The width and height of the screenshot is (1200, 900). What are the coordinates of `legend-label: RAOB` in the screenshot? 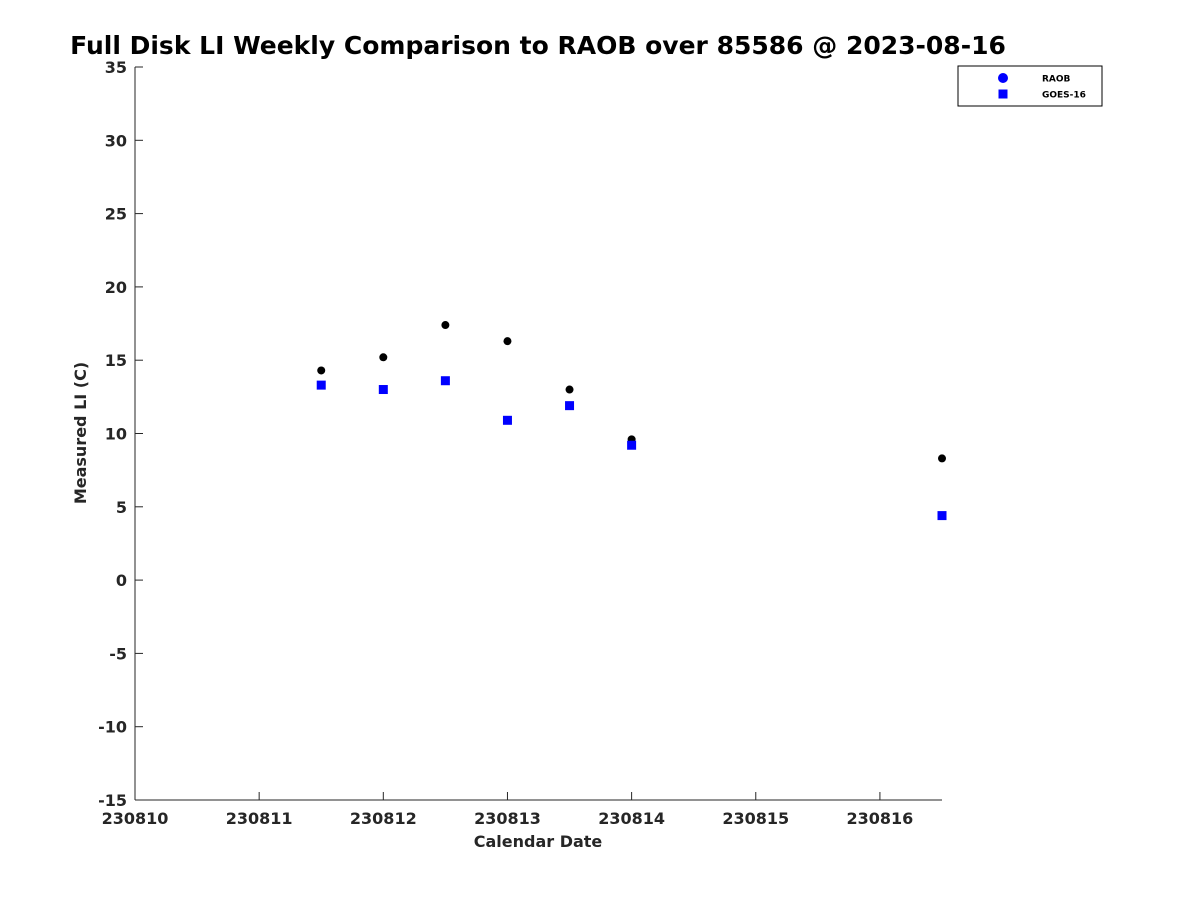 It's located at (1056, 80).